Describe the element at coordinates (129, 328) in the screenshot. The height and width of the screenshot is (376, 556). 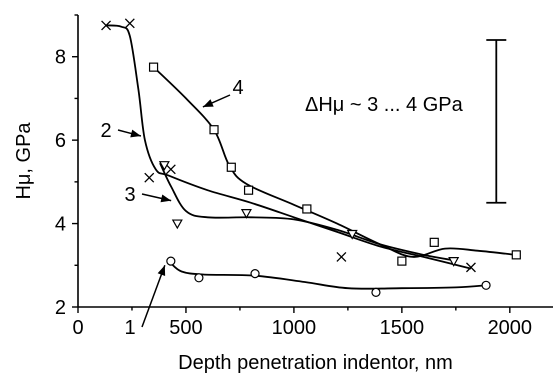
I see `curve-label-1: 1` at that location.